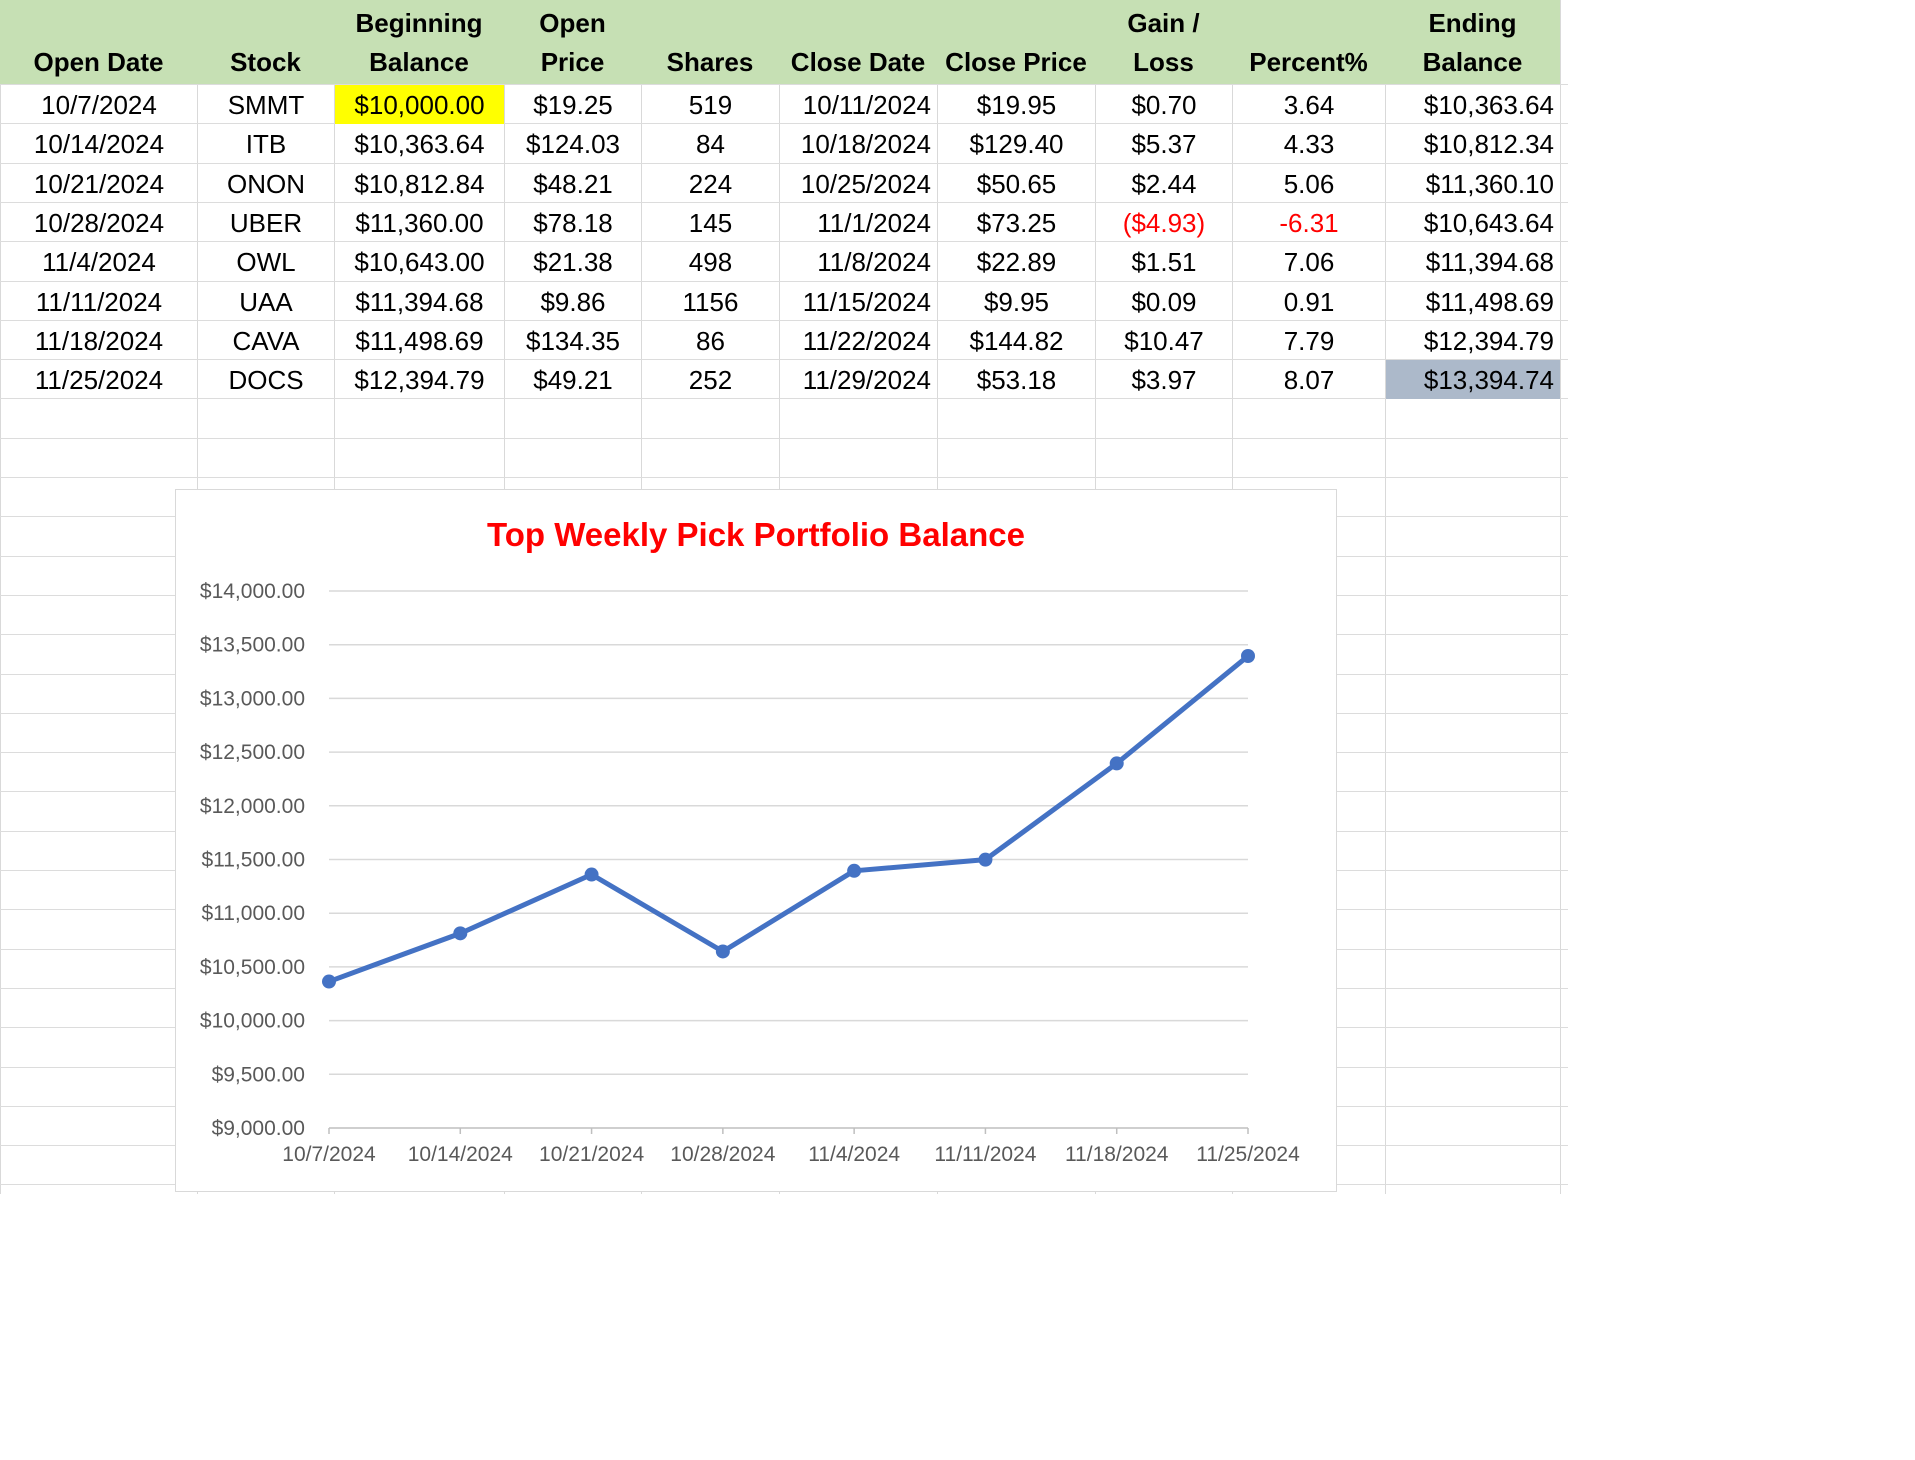 The width and height of the screenshot is (1915, 1460). Describe the element at coordinates (1016, 105) in the screenshot. I see `table-cell: $19.95` at that location.